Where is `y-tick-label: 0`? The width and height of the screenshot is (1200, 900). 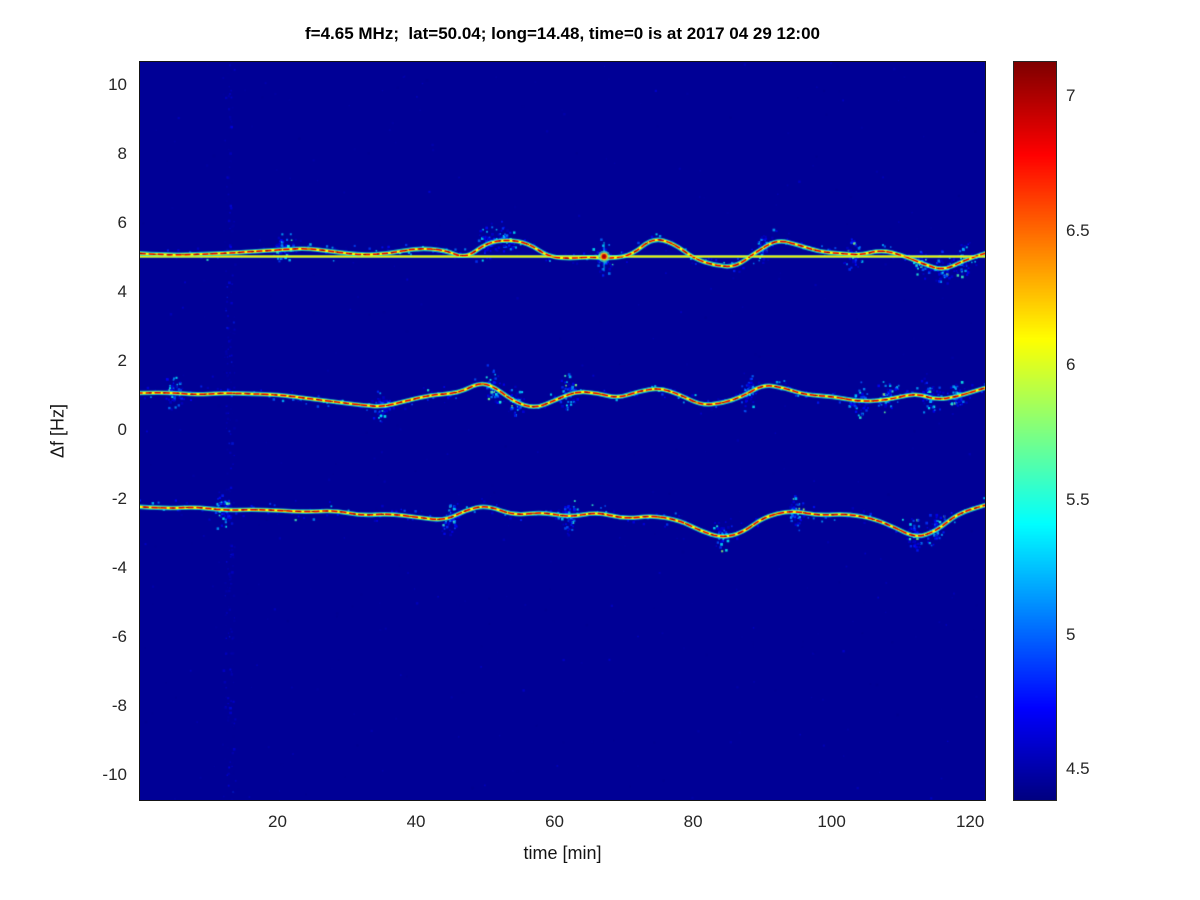
y-tick-label: 0 is located at coordinates (122, 429).